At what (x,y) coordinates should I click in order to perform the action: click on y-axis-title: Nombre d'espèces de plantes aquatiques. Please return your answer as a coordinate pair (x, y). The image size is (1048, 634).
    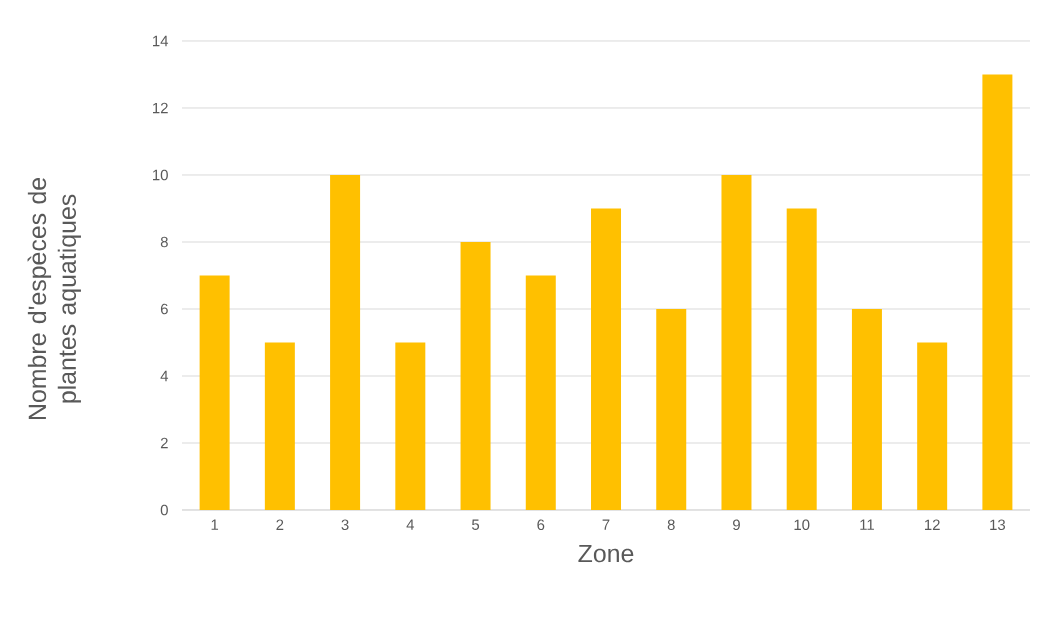
    Looking at the image, I should click on (54, 298).